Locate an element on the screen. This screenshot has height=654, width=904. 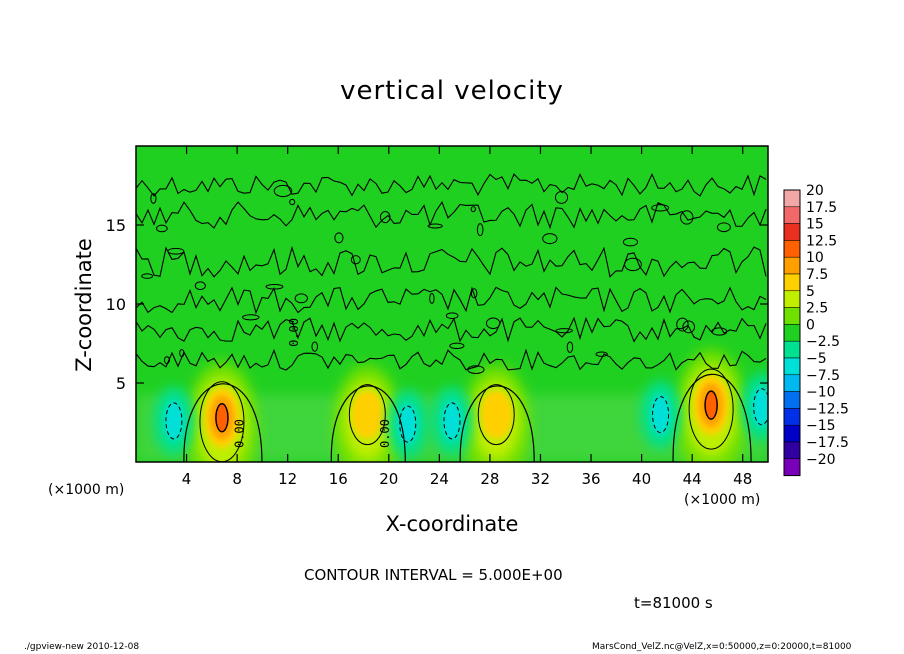
x-tick-label: 32 is located at coordinates (540, 479).